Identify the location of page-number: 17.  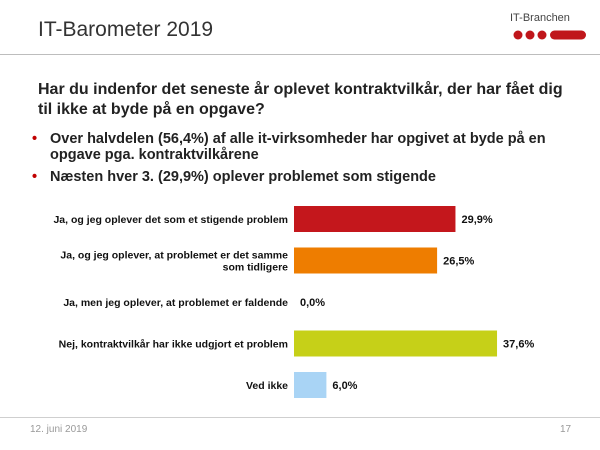
(566, 429).